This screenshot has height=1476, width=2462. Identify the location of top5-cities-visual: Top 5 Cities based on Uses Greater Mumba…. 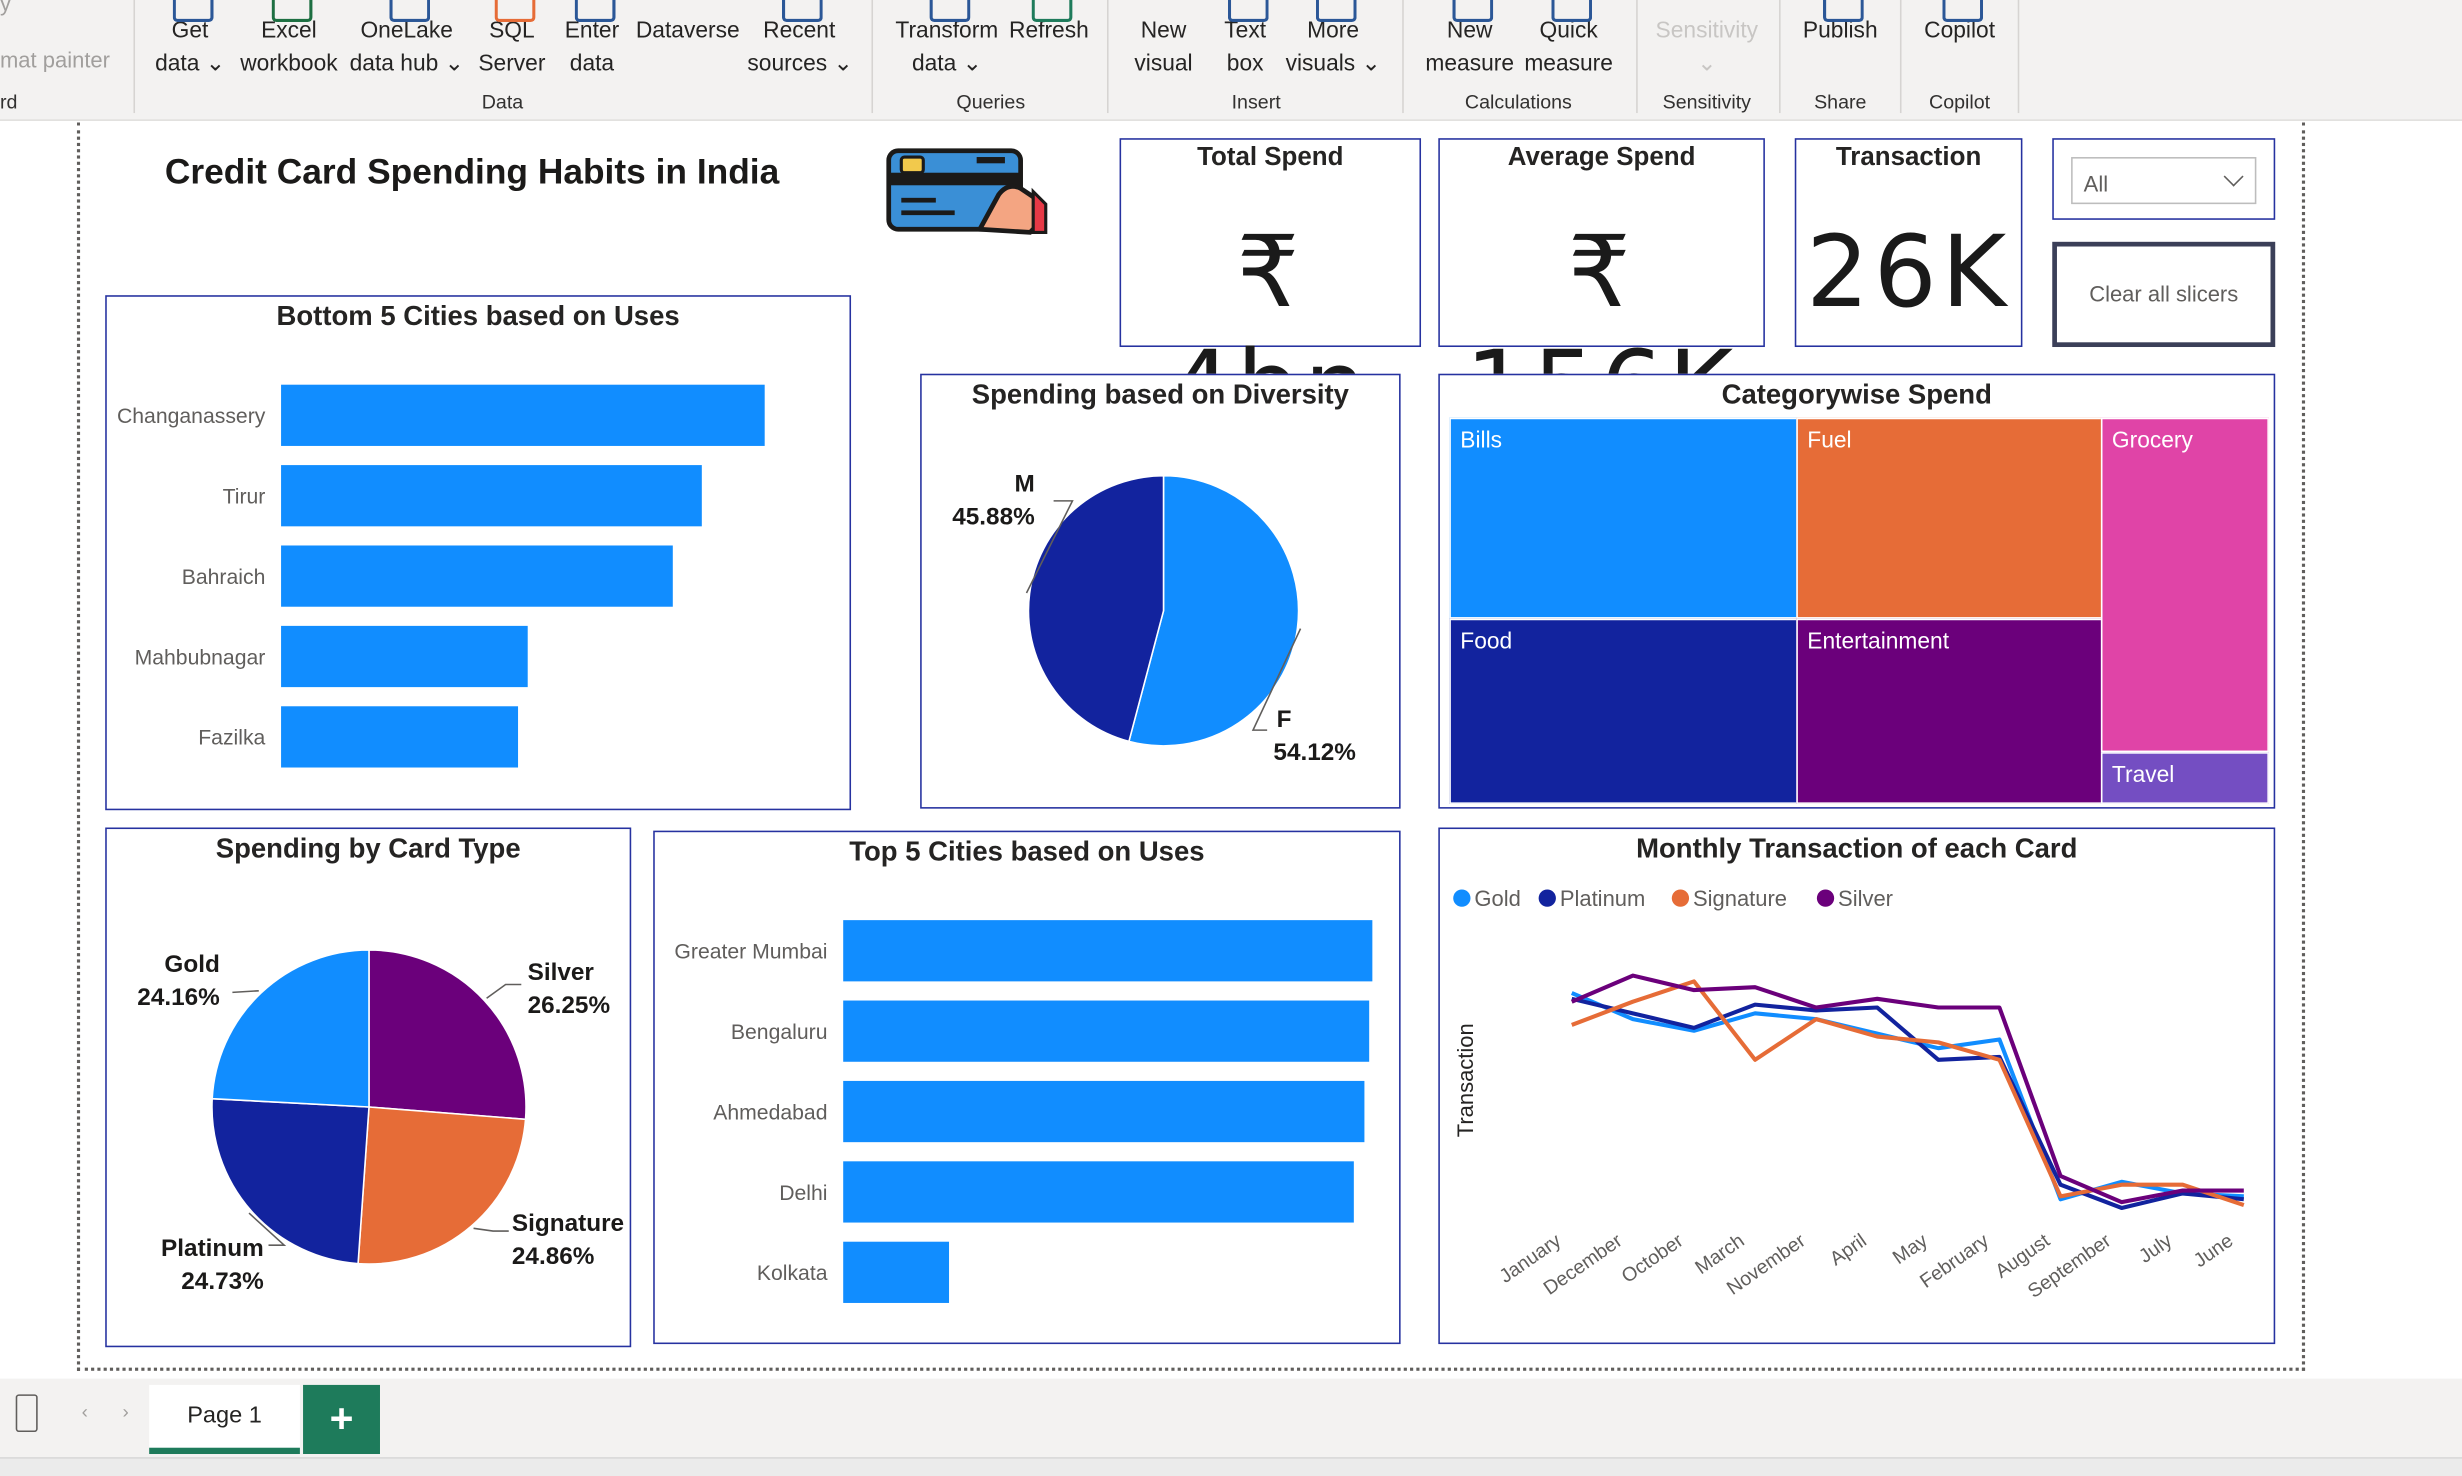
(1027, 1087).